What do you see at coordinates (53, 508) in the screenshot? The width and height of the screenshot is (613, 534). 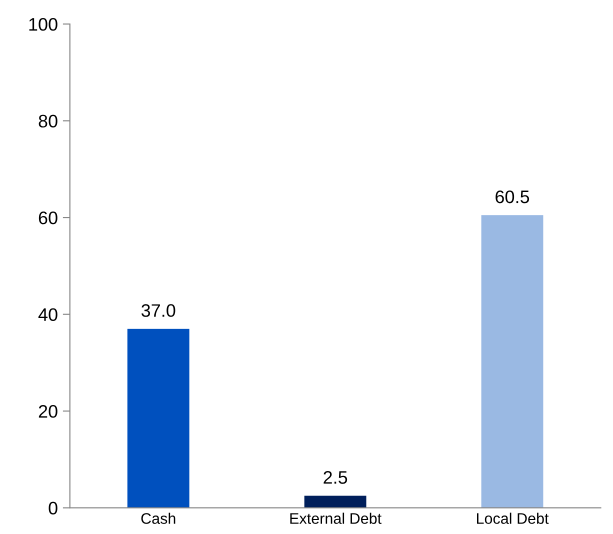 I see `y-tick-label: 0` at bounding box center [53, 508].